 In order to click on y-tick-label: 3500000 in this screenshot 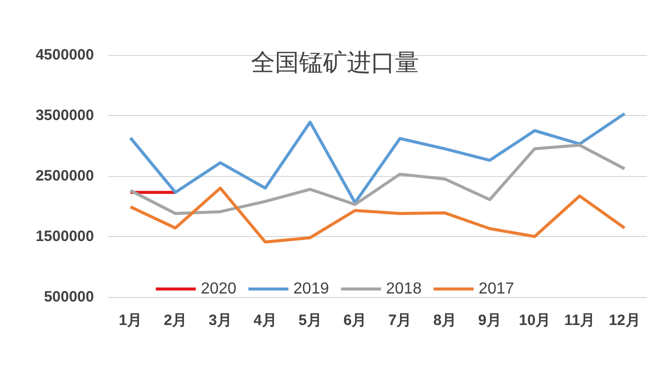, I will do `click(65, 115)`.